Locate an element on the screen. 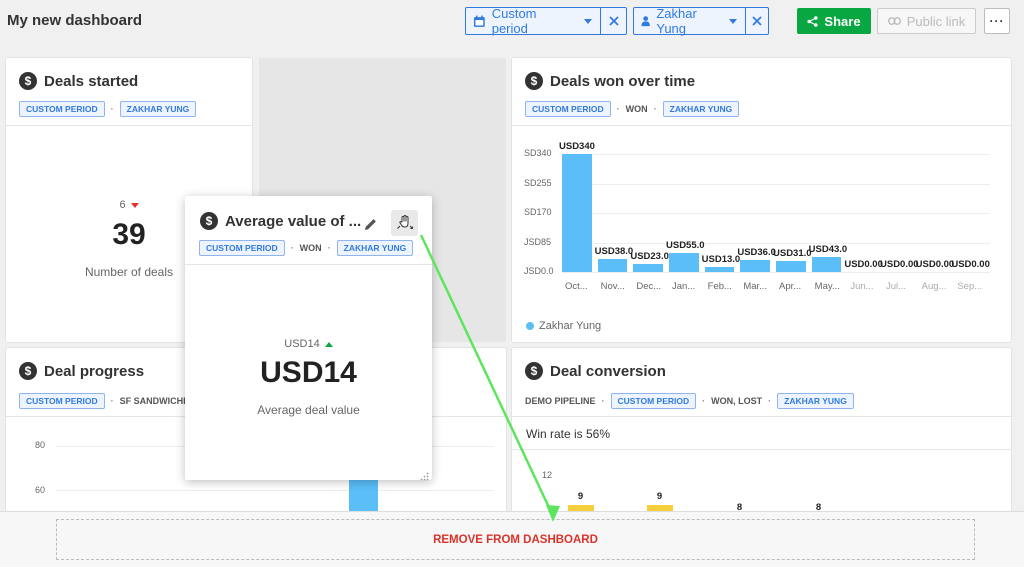 This screenshot has height=567, width=1024. deals-won-filters: CUSTOM PERIOD · WON · ZAKHAR YUNG is located at coordinates (632, 109).